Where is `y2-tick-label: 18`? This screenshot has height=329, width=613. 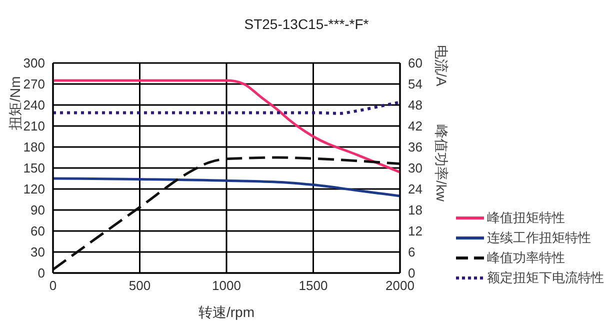 y2-tick-label: 18 is located at coordinates (415, 210).